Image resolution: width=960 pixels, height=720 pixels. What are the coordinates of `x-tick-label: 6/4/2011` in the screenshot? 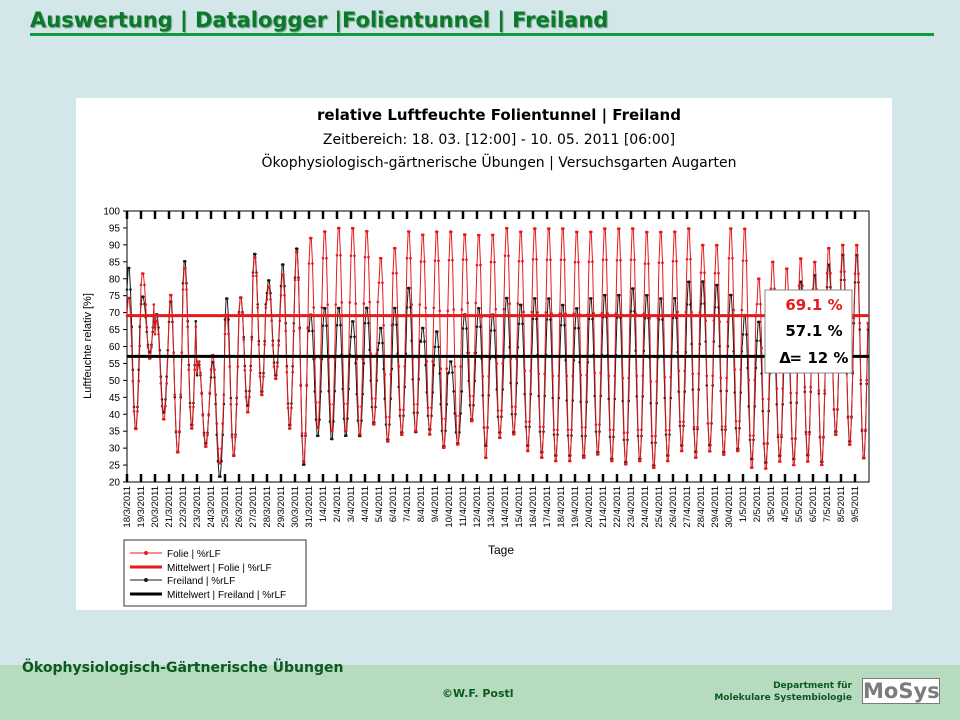 It's located at (393, 504).